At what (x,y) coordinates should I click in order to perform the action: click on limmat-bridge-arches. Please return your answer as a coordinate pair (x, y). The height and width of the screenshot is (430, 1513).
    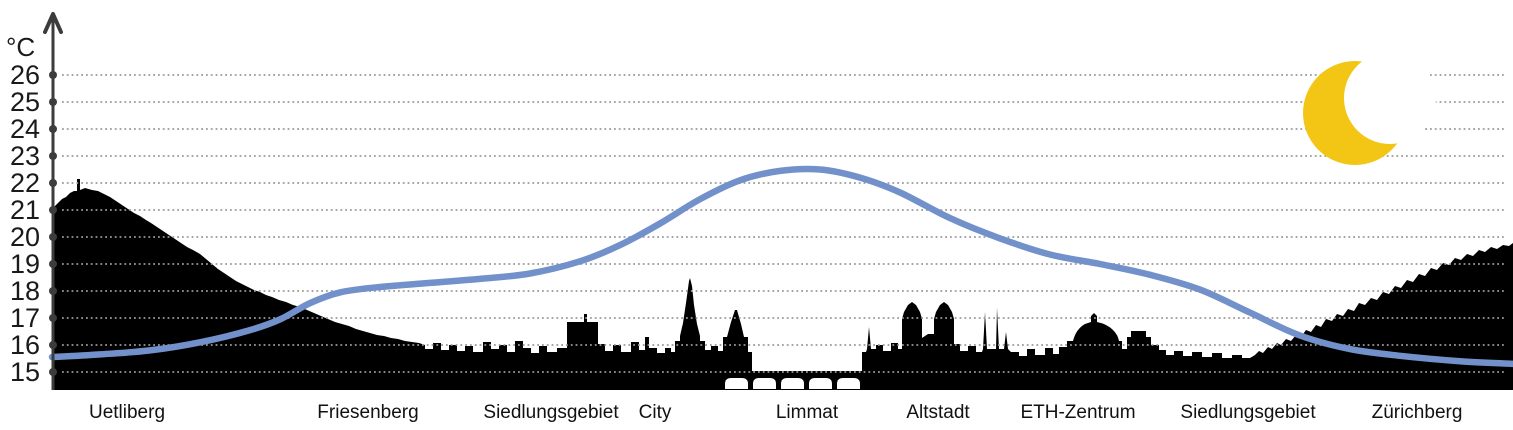
    Looking at the image, I should click on (792, 383).